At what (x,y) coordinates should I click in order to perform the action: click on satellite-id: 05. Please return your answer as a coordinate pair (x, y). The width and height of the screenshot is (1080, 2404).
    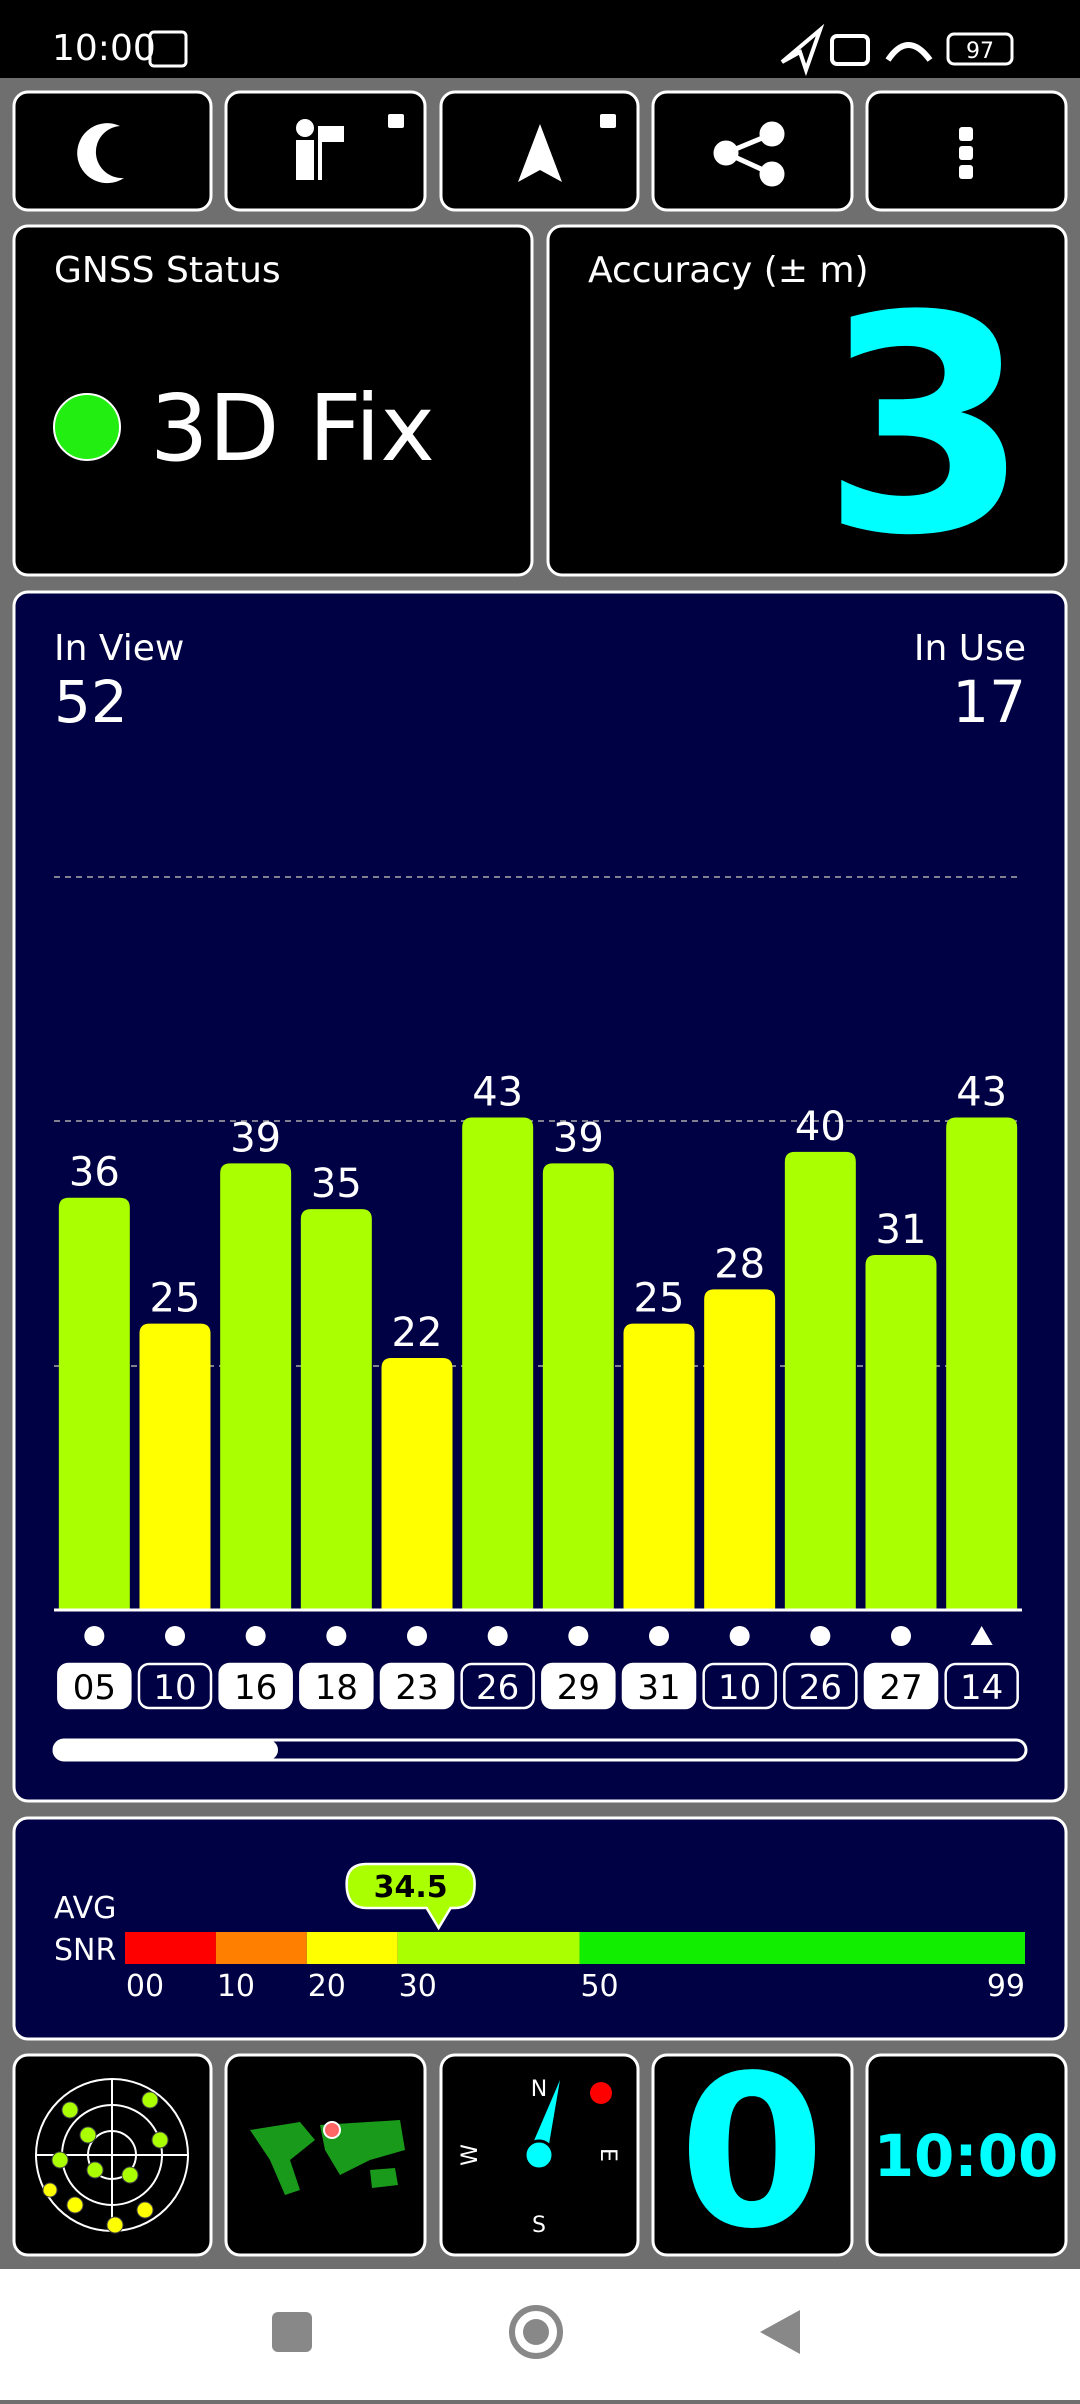
    Looking at the image, I should click on (94, 1688).